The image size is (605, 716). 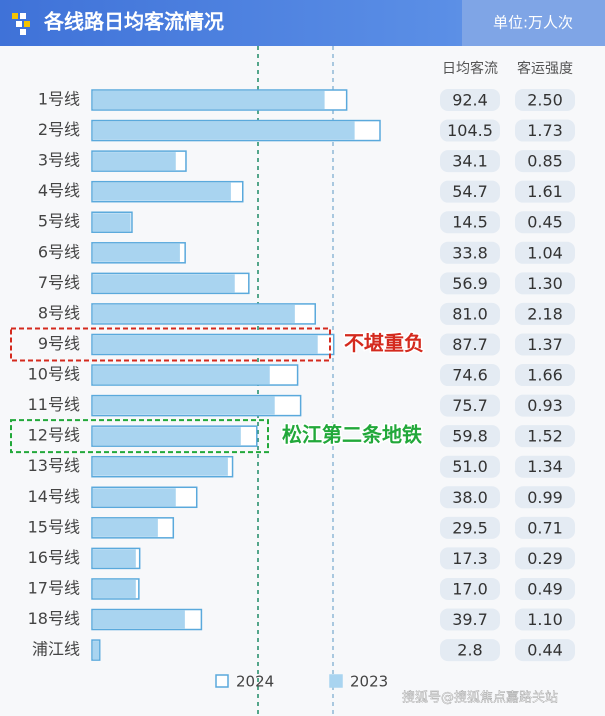 What do you see at coordinates (54, 404) in the screenshot?
I see `y-tick-label: 11号线` at bounding box center [54, 404].